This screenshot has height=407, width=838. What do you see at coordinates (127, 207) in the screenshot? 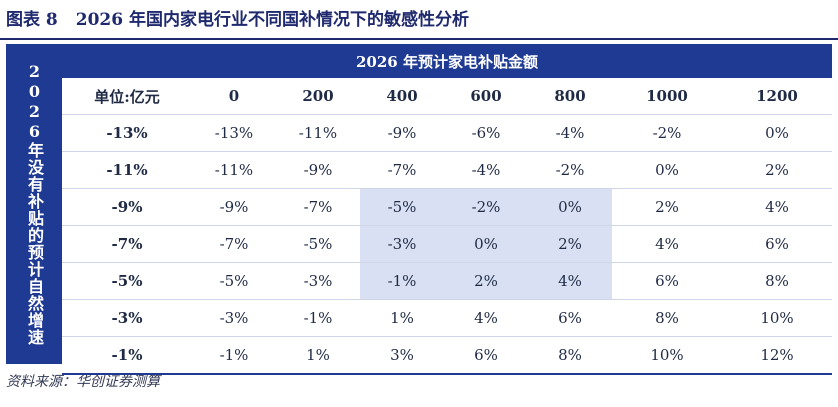
I see `row-header: -9%` at bounding box center [127, 207].